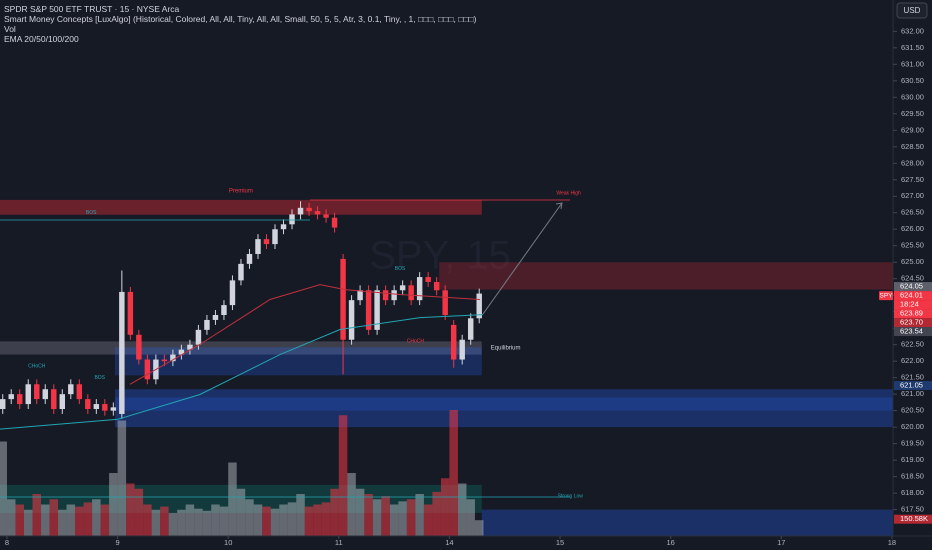 This screenshot has height=550, width=932. Describe the element at coordinates (892, 542) in the screenshot. I see `x-tick-label: 18` at that location.